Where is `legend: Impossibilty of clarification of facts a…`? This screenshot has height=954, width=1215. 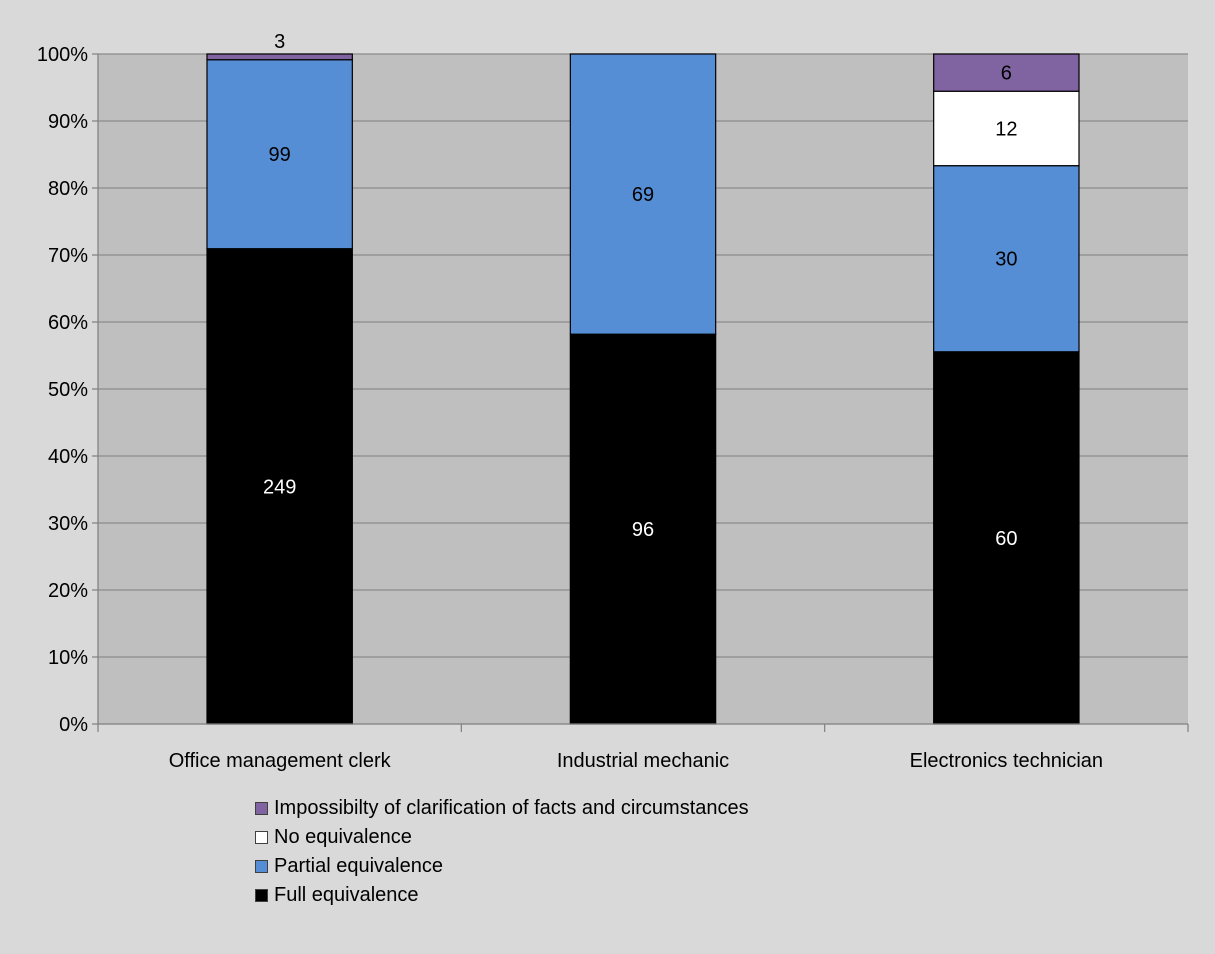 legend: Impossibilty of clarification of facts a… is located at coordinates (502, 852).